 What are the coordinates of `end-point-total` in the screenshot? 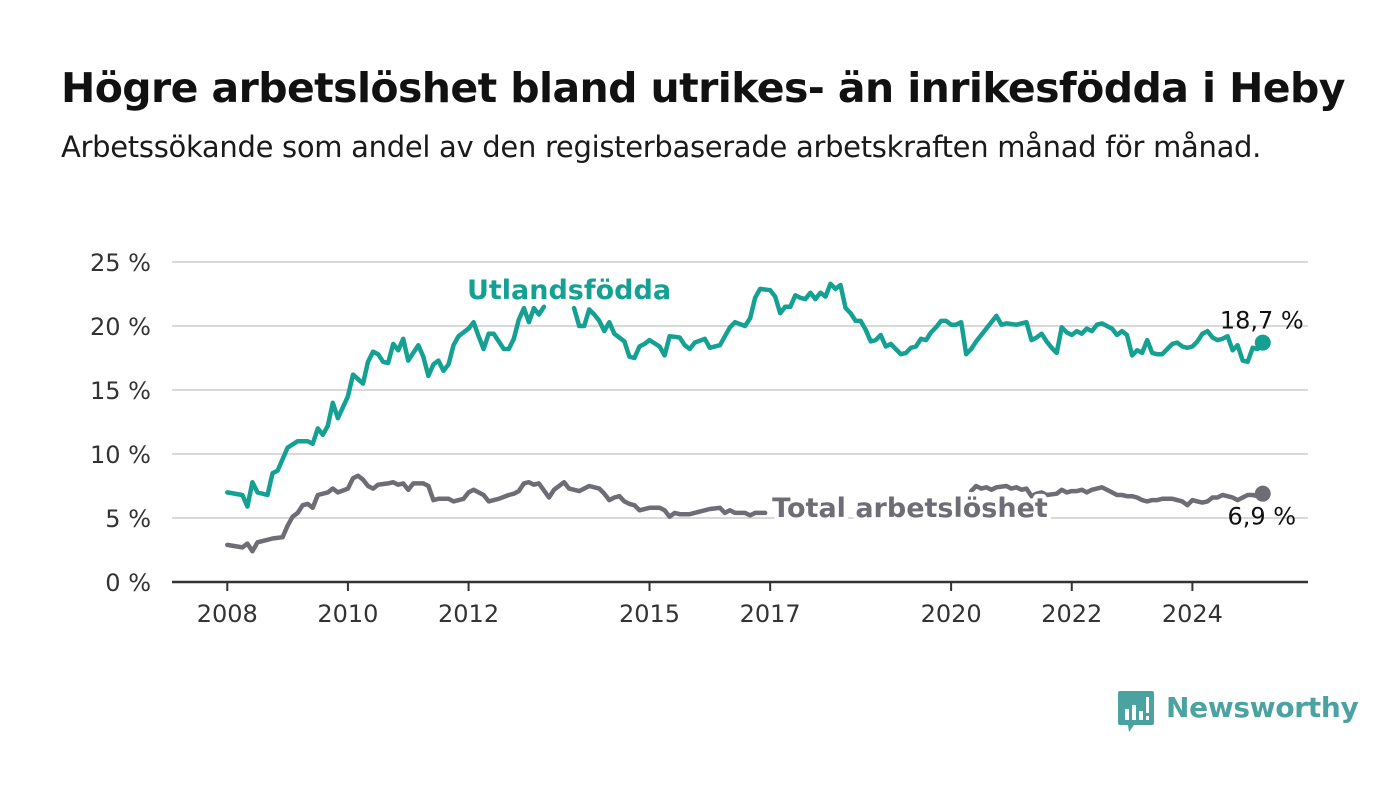 It's located at (1262, 493).